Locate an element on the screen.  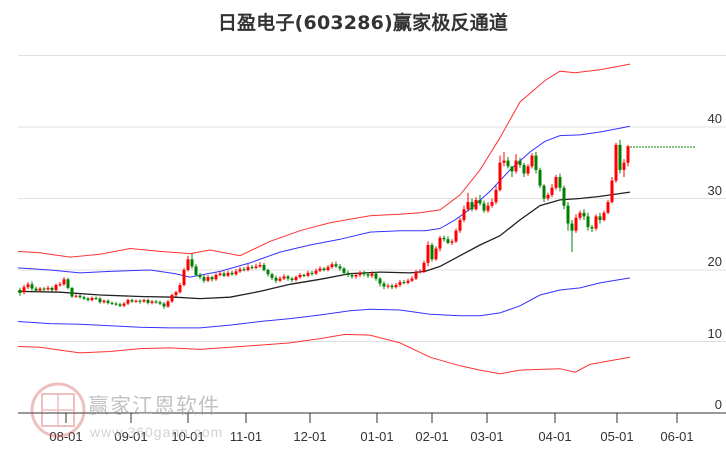
x-tick-label: 12-01 is located at coordinates (310, 436).